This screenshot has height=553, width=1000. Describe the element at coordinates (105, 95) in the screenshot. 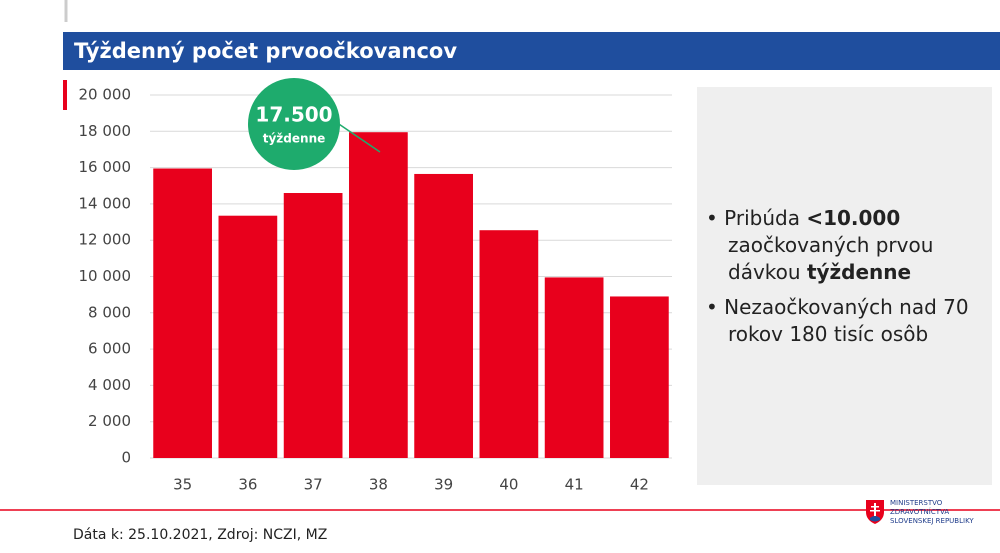

I see `y-tick-label: 20 000` at that location.